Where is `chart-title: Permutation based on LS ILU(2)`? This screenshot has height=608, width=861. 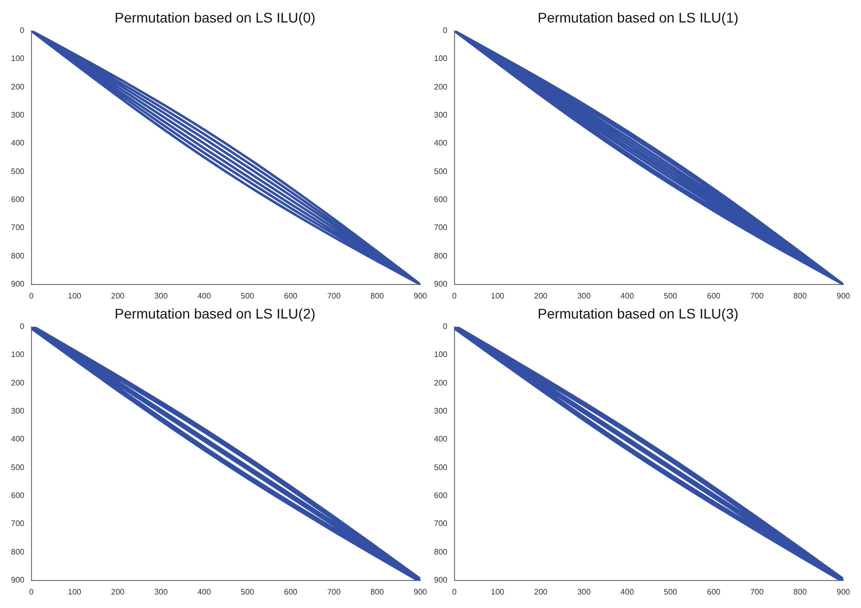 chart-title: Permutation based on LS ILU(2) is located at coordinates (215, 313).